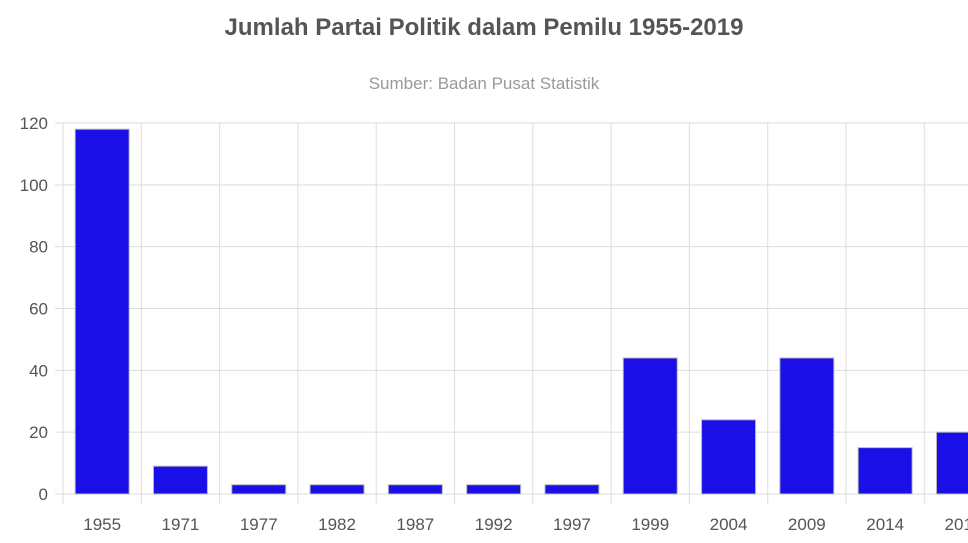 This screenshot has height=543, width=968. Describe the element at coordinates (729, 524) in the screenshot. I see `x-tick-label: 2004` at that location.